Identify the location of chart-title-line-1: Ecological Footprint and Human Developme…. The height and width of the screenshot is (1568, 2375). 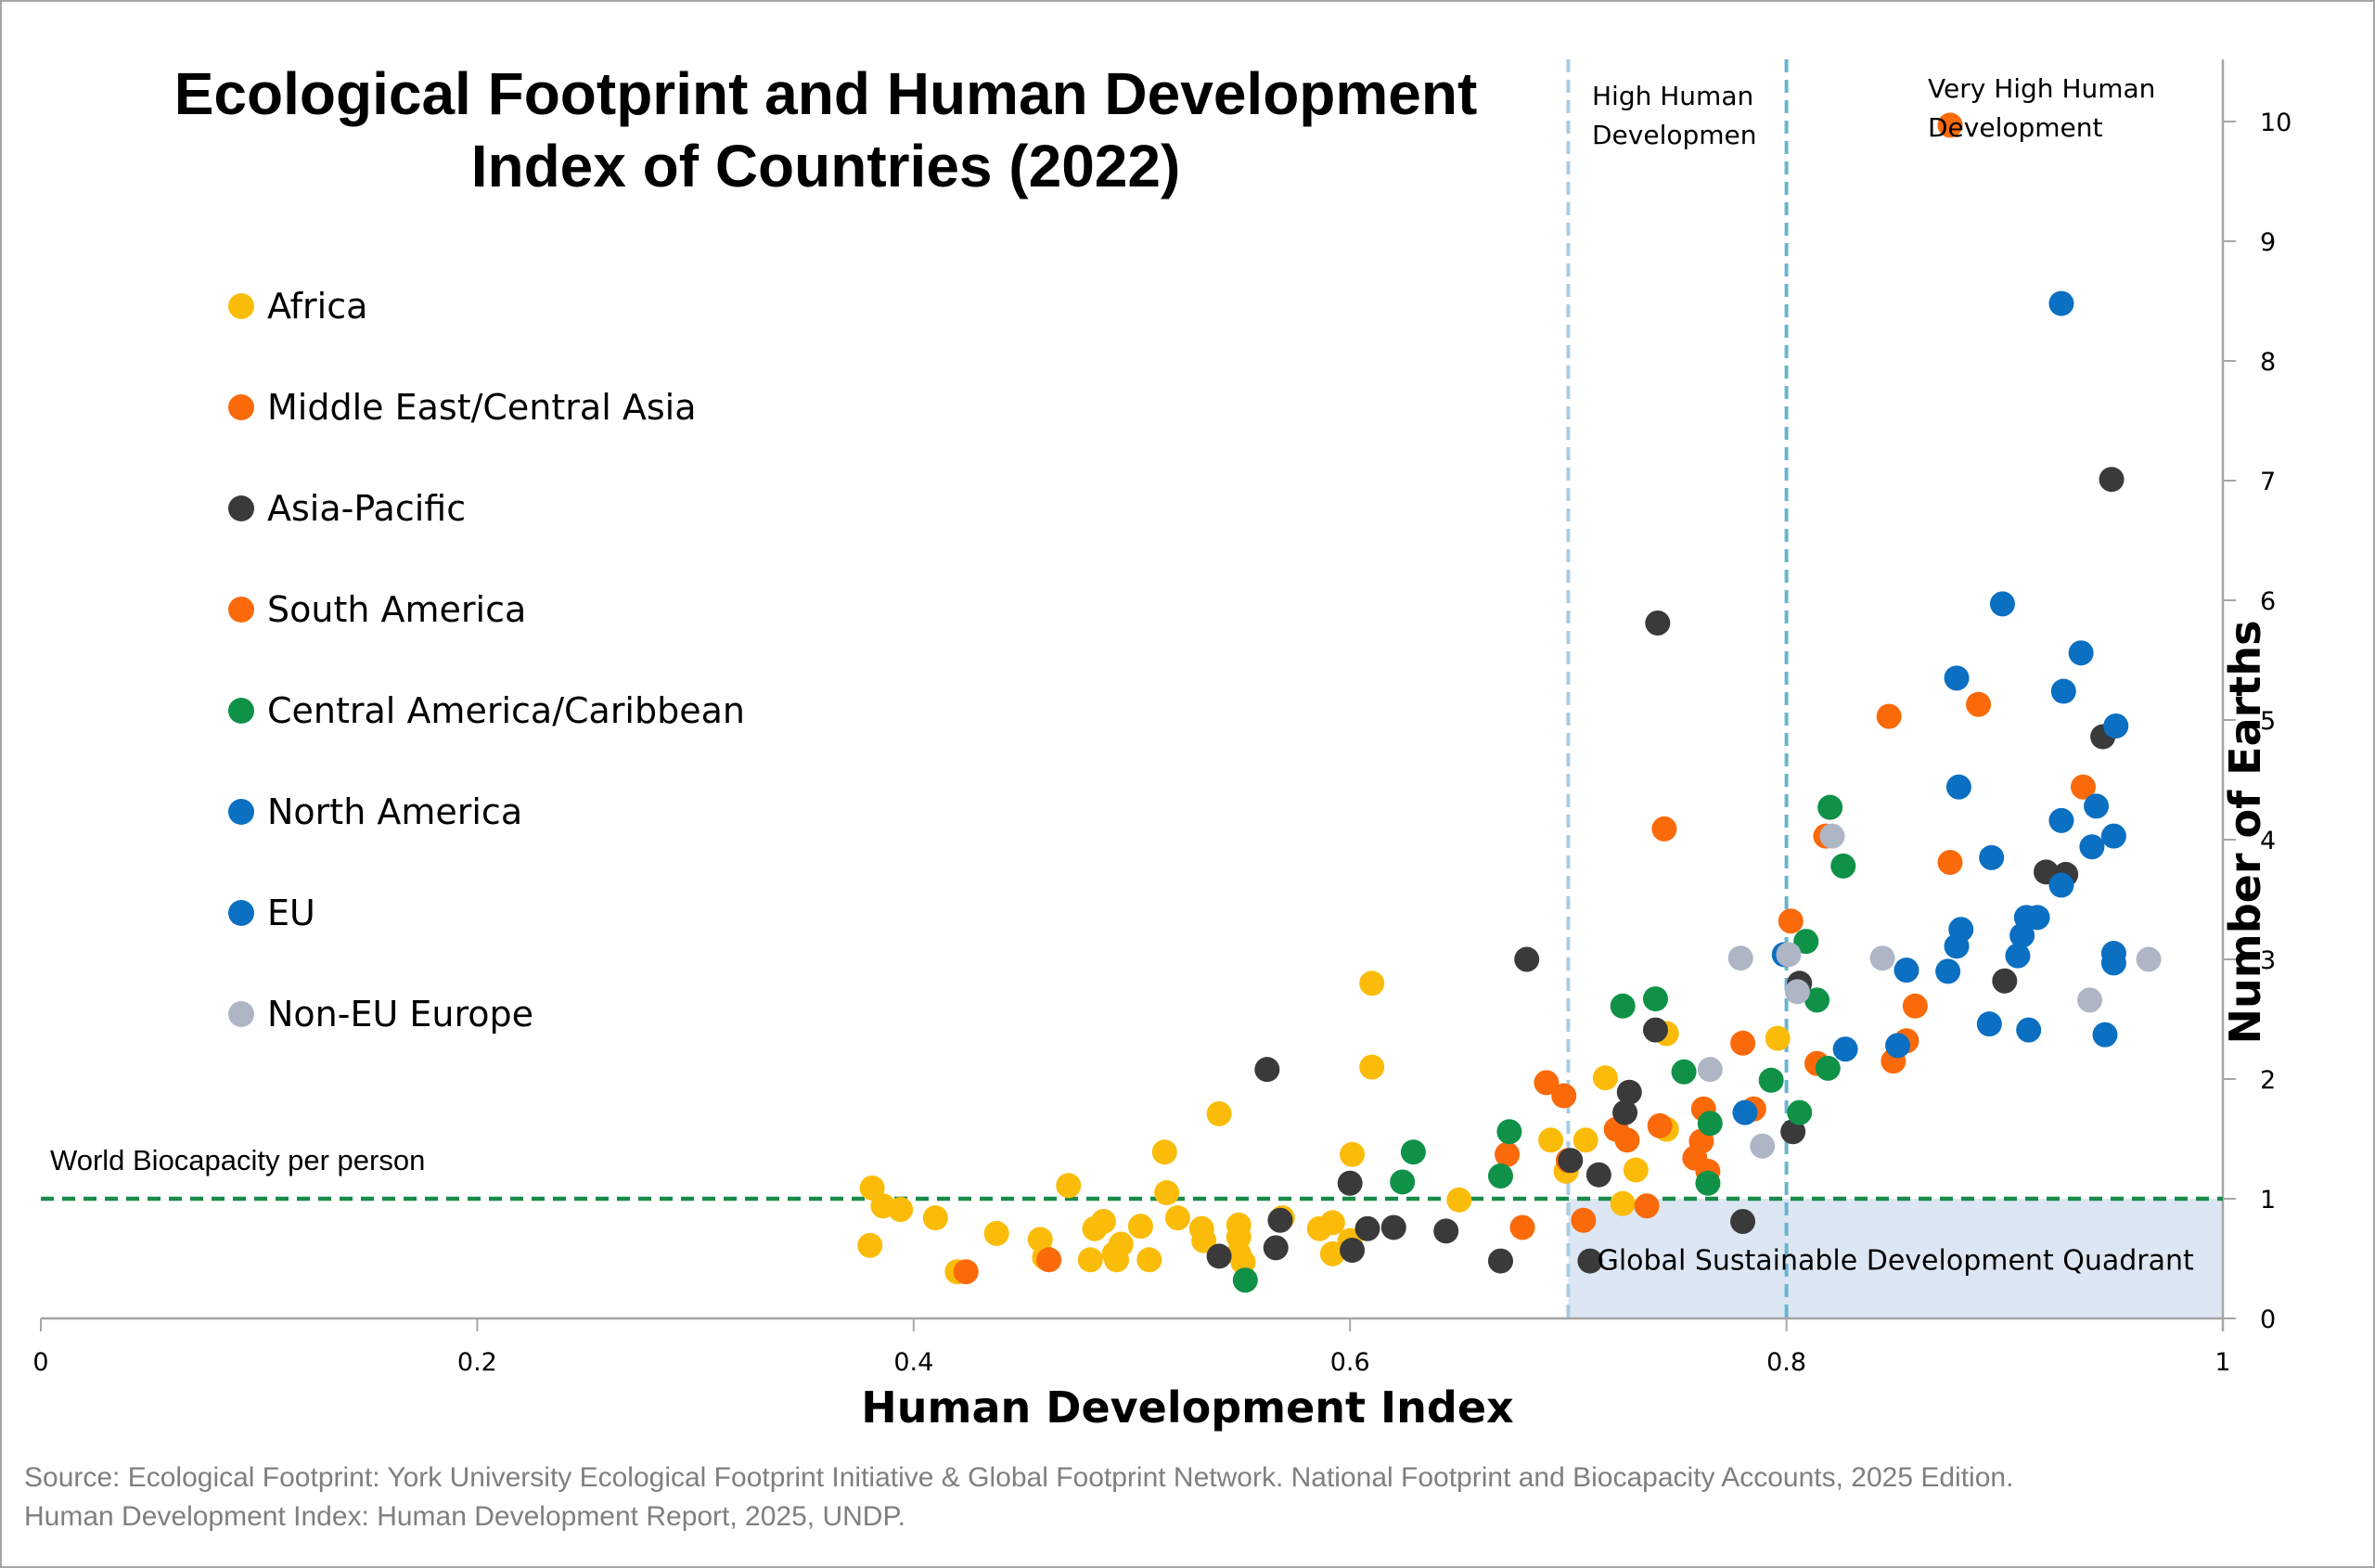
(825, 93).